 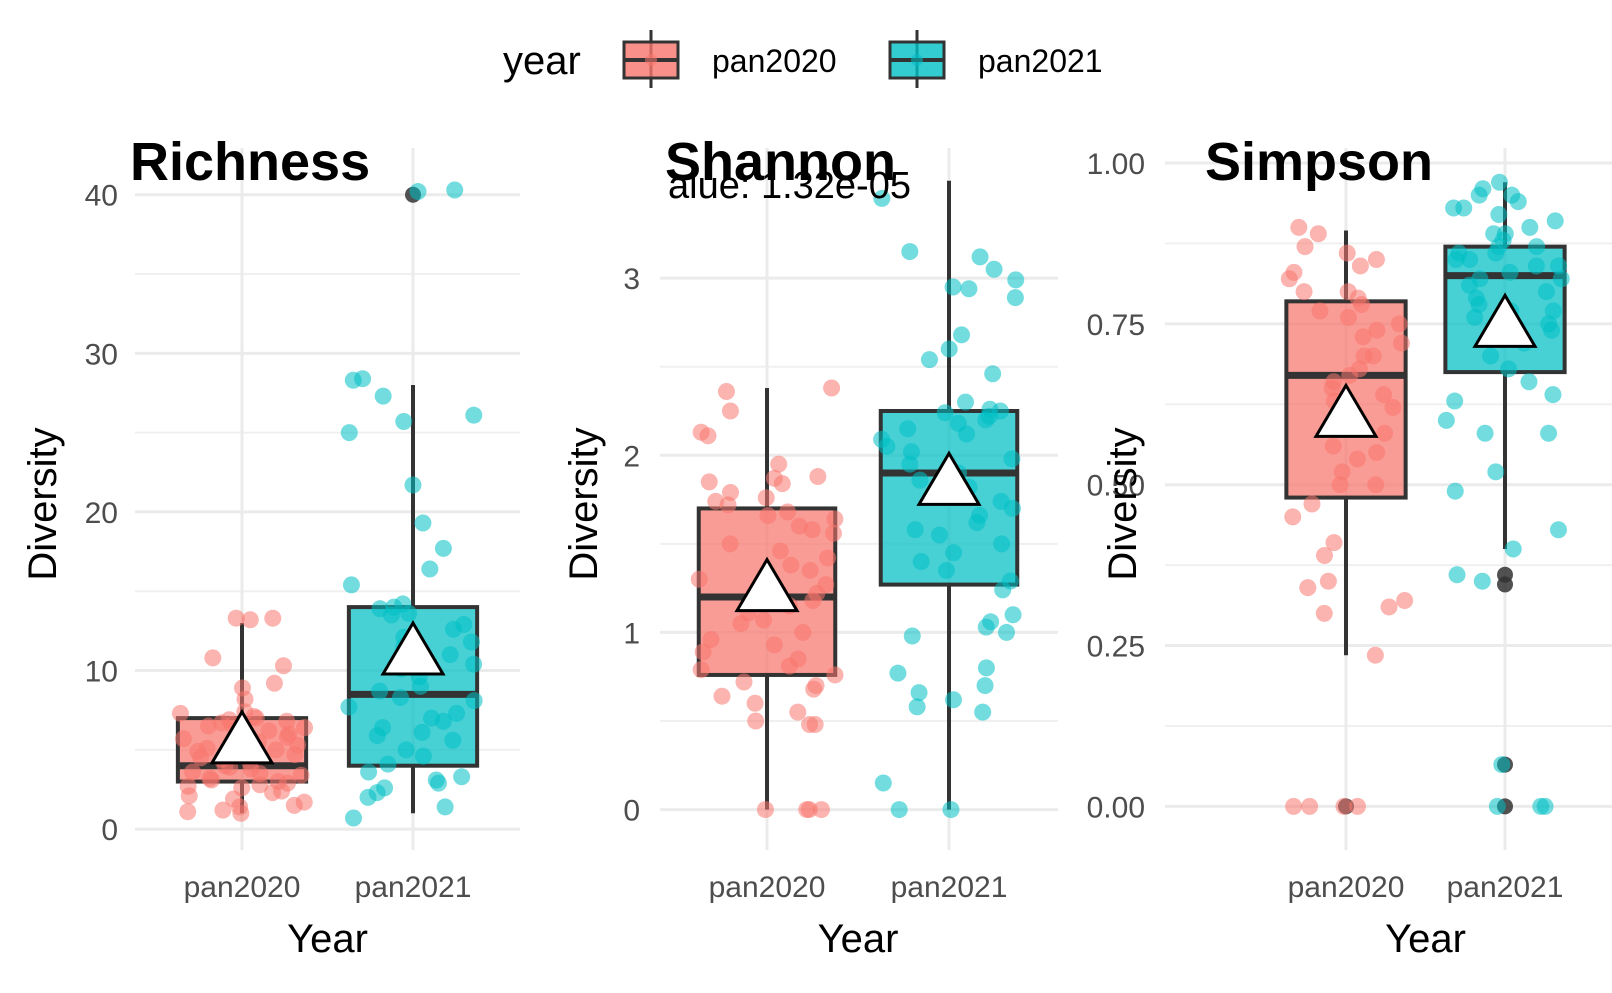 I want to click on x-tick-label: pan2020, so click(x=767, y=887).